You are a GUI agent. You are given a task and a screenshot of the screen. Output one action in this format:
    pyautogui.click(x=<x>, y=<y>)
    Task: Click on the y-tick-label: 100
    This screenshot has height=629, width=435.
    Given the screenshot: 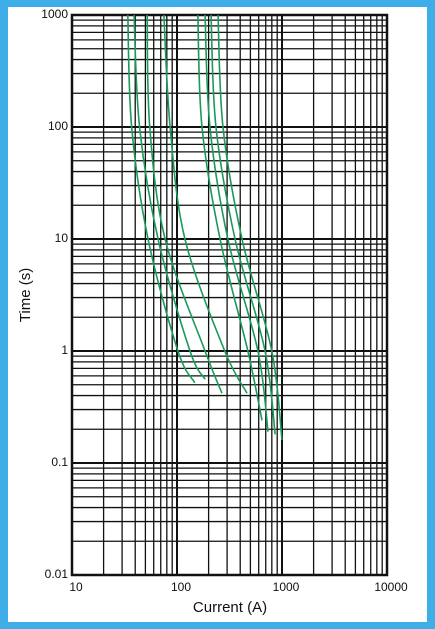 What is the action you would take?
    pyautogui.click(x=58, y=126)
    